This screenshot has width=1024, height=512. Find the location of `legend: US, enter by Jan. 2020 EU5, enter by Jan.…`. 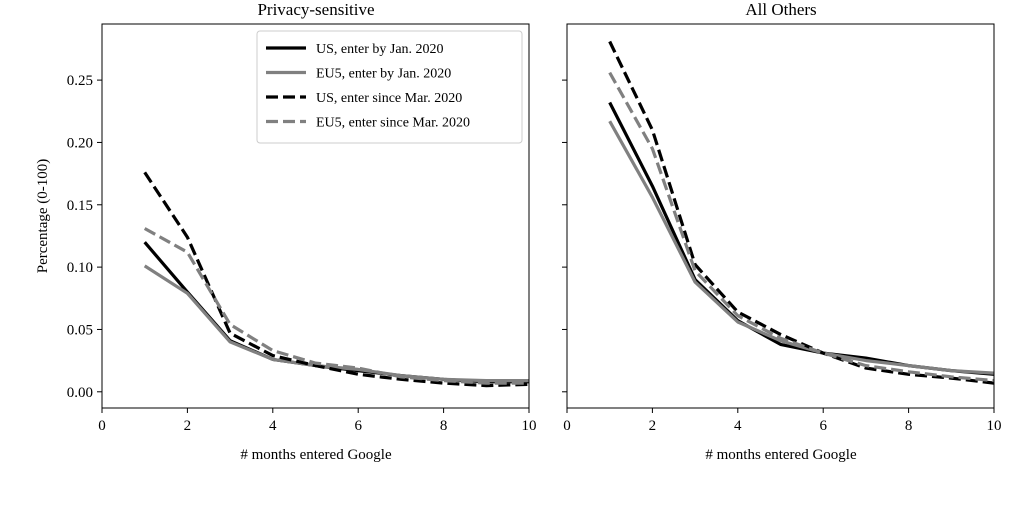

legend: US, enter by Jan. 2020 EU5, enter by Jan.… is located at coordinates (389, 87).